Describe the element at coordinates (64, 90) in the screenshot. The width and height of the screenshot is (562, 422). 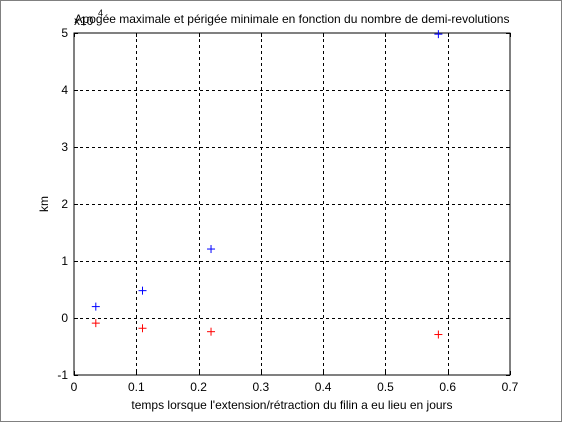
I see `y-tick-label: 4` at that location.